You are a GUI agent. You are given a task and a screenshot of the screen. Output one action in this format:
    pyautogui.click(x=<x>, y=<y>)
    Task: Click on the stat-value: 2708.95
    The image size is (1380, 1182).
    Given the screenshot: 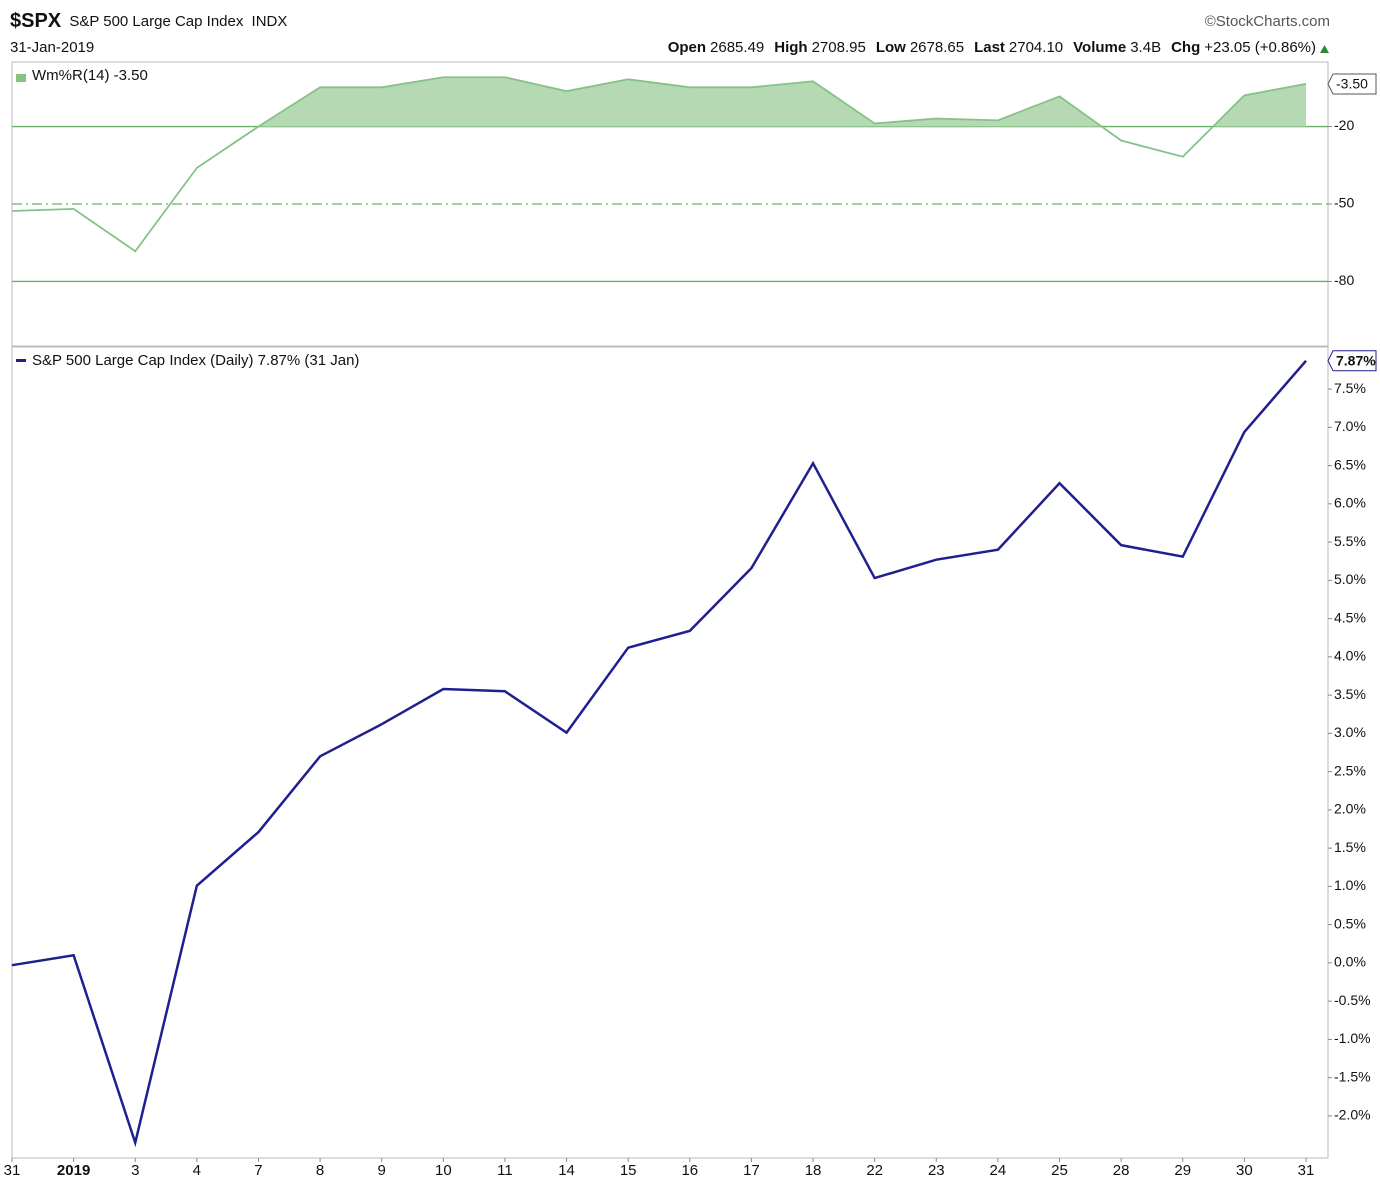 What is the action you would take?
    pyautogui.click(x=839, y=47)
    